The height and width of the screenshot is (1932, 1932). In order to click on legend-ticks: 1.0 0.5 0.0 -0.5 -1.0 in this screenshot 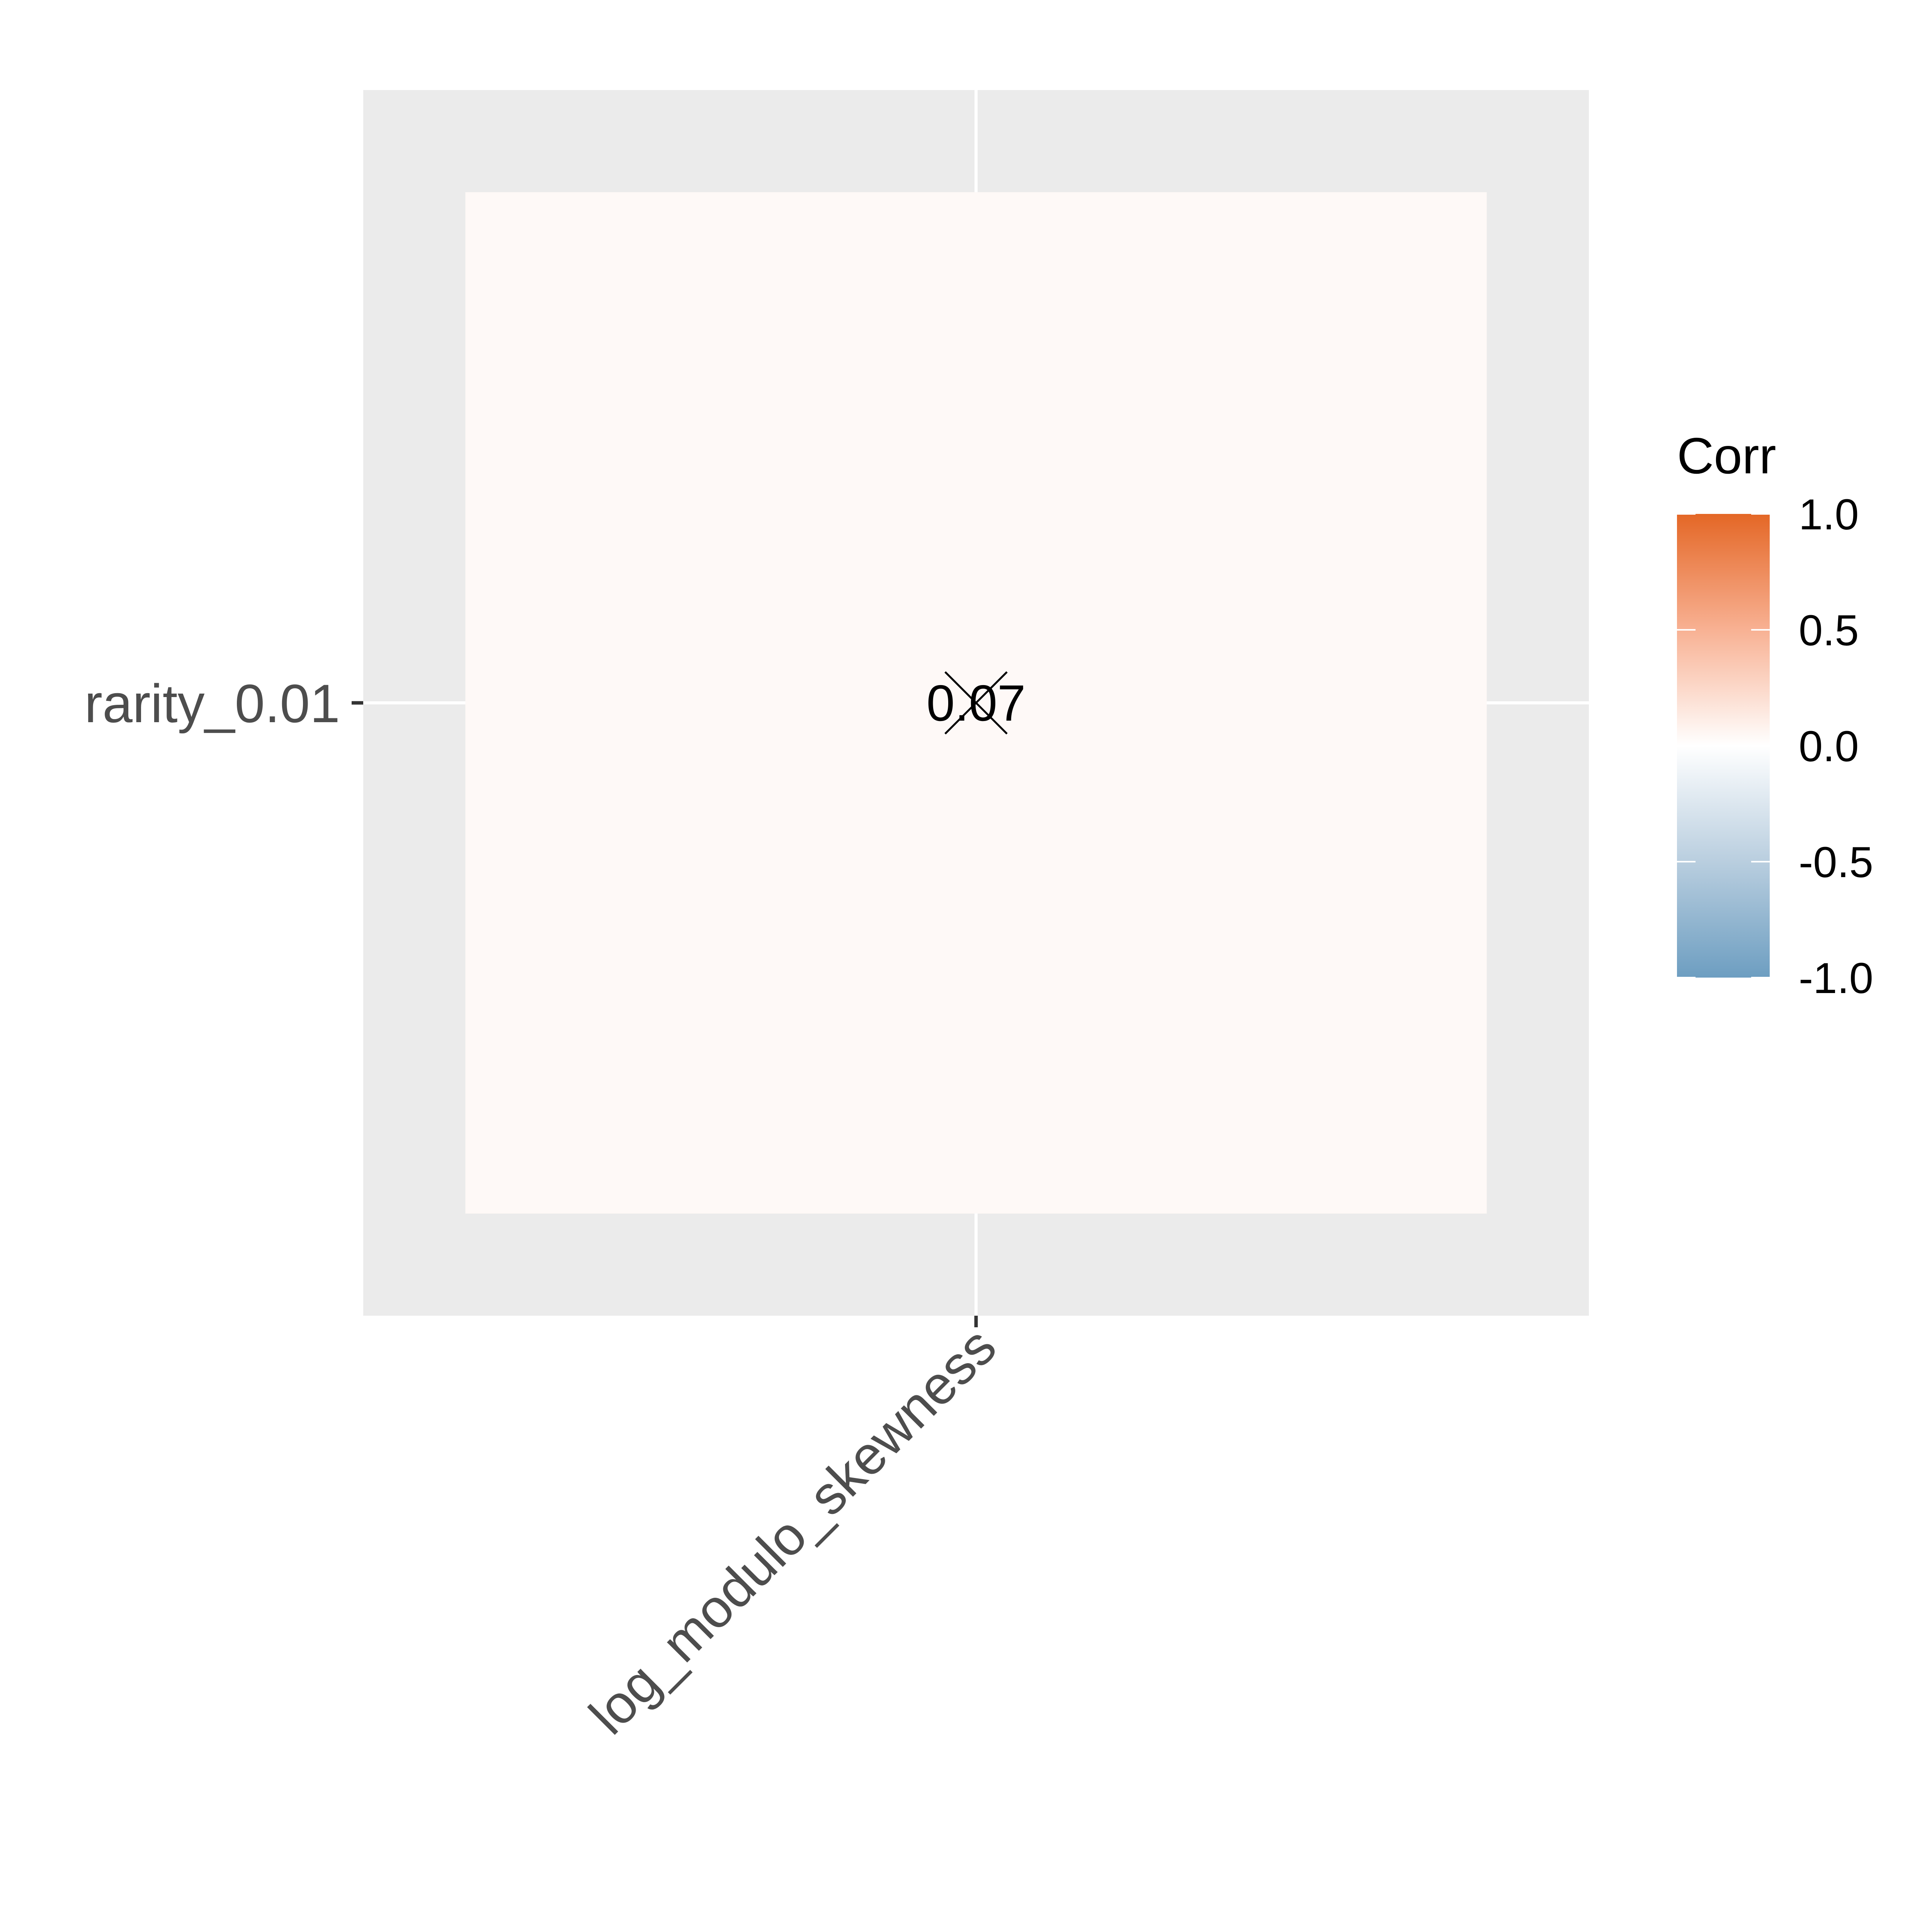, I will do `click(1775, 746)`.